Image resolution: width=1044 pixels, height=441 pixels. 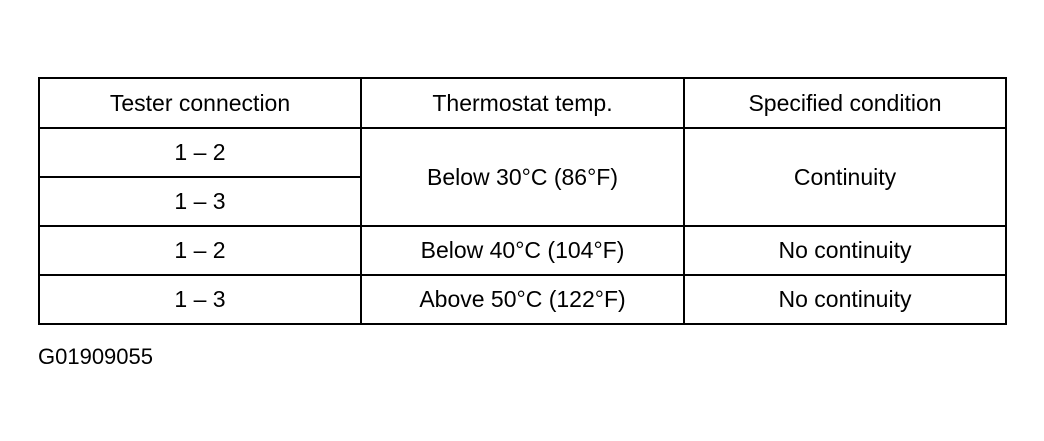 I want to click on cell: Below 30°C (86°F), so click(x=522, y=177).